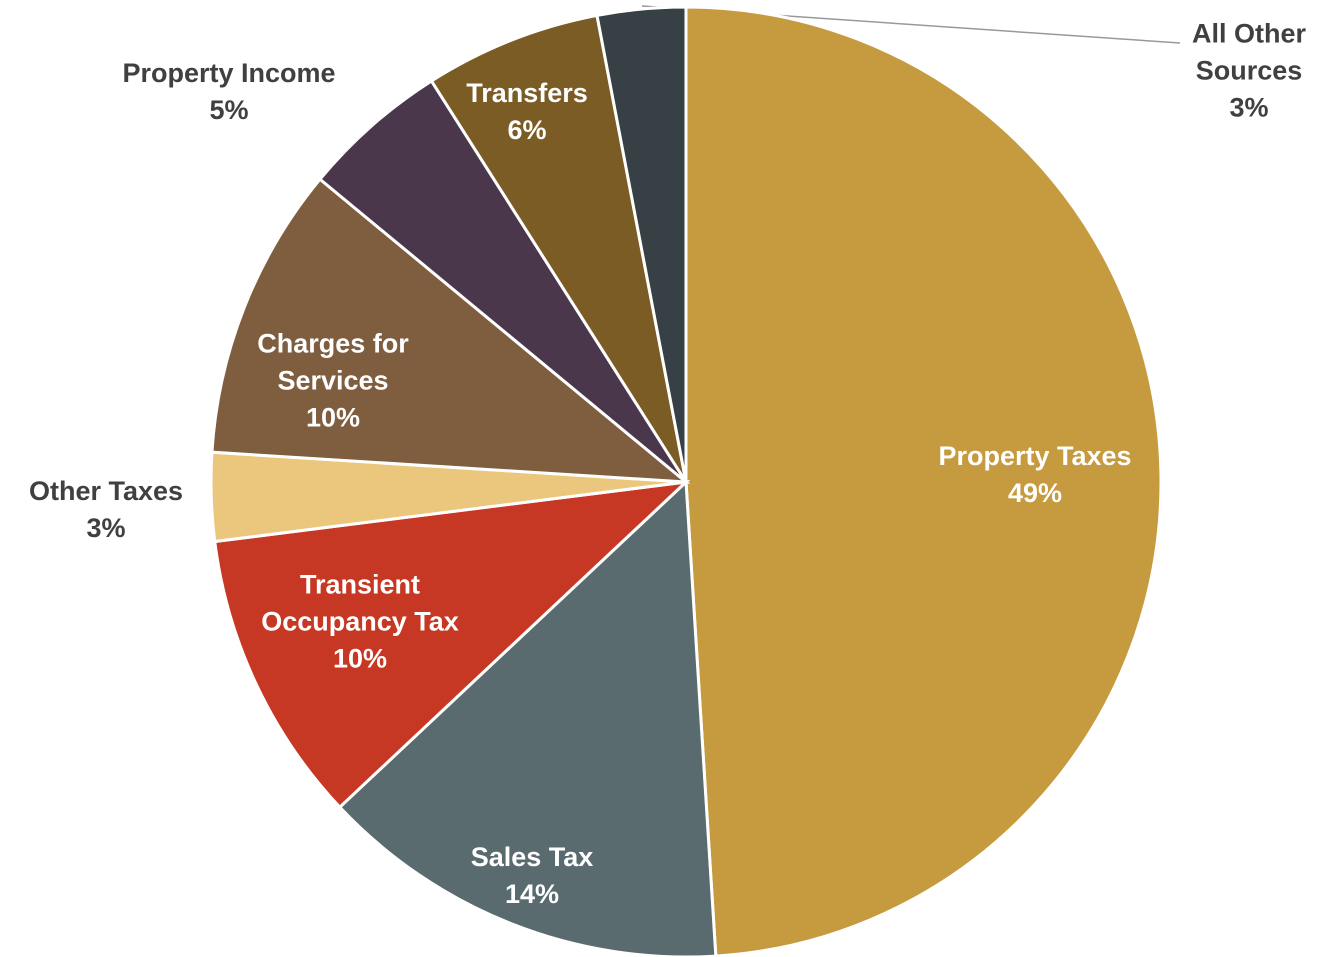 This screenshot has width=1324, height=957. Describe the element at coordinates (1035, 475) in the screenshot. I see `slice-label: Property Taxes 49%` at that location.